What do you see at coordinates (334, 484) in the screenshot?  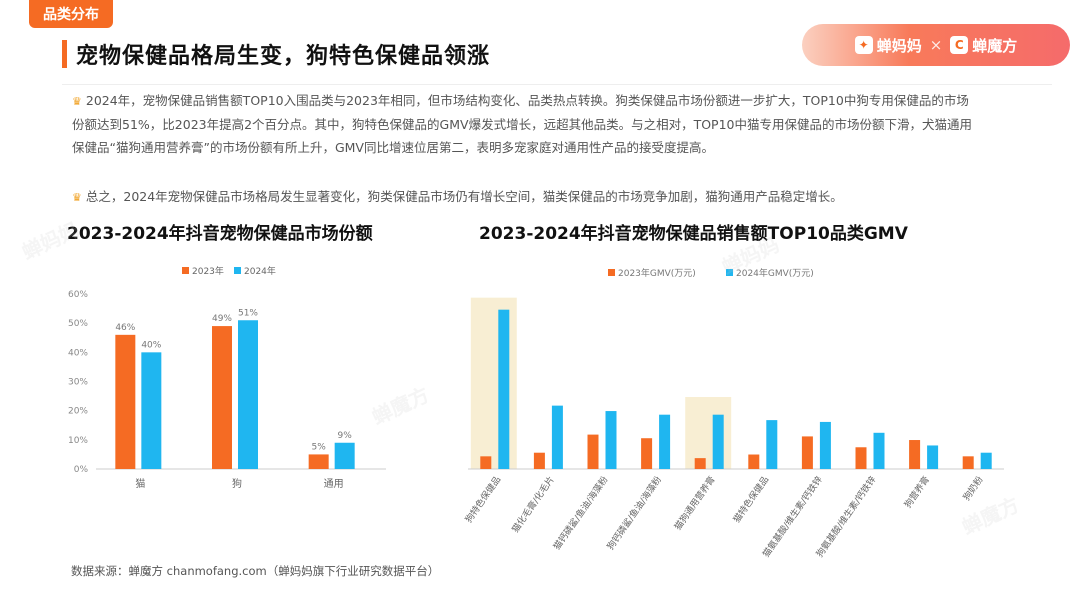 I see `x-tick-label: 通用` at bounding box center [334, 484].